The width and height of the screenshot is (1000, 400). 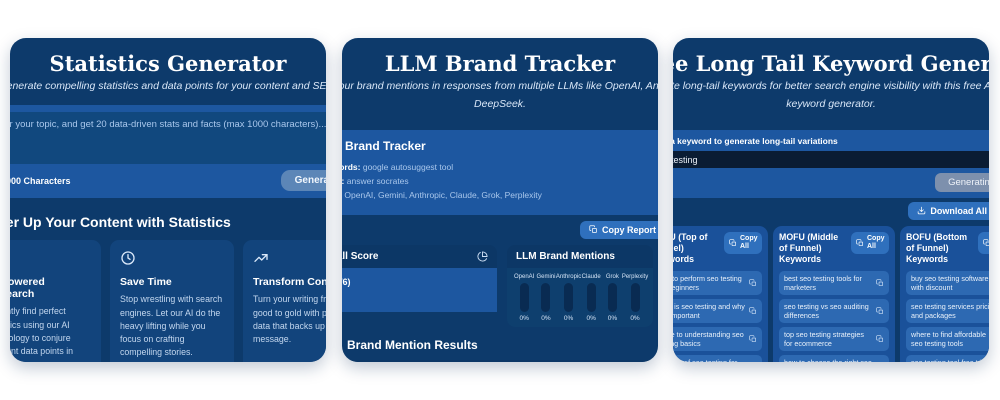 I want to click on mentions-panel-title: LLM Brand Mentions, so click(x=565, y=256).